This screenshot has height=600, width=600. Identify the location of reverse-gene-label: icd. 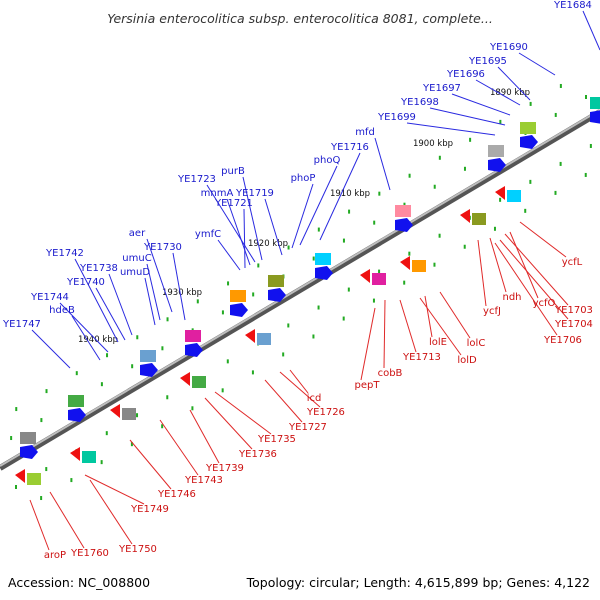
(314, 398).